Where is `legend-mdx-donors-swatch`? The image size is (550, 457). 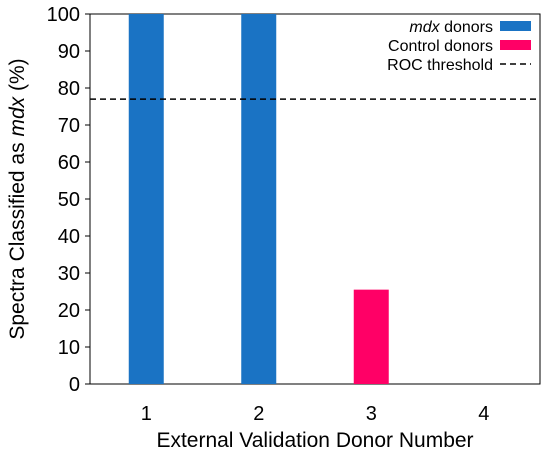 legend-mdx-donors-swatch is located at coordinates (515, 26).